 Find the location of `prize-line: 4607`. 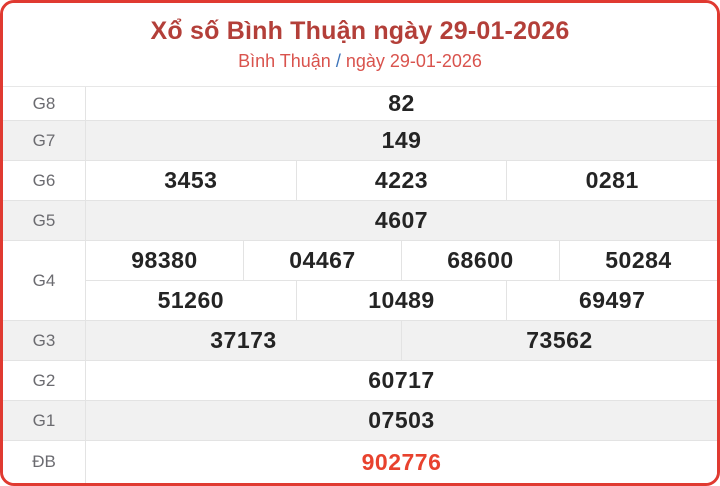

prize-line: 4607 is located at coordinates (401, 220).